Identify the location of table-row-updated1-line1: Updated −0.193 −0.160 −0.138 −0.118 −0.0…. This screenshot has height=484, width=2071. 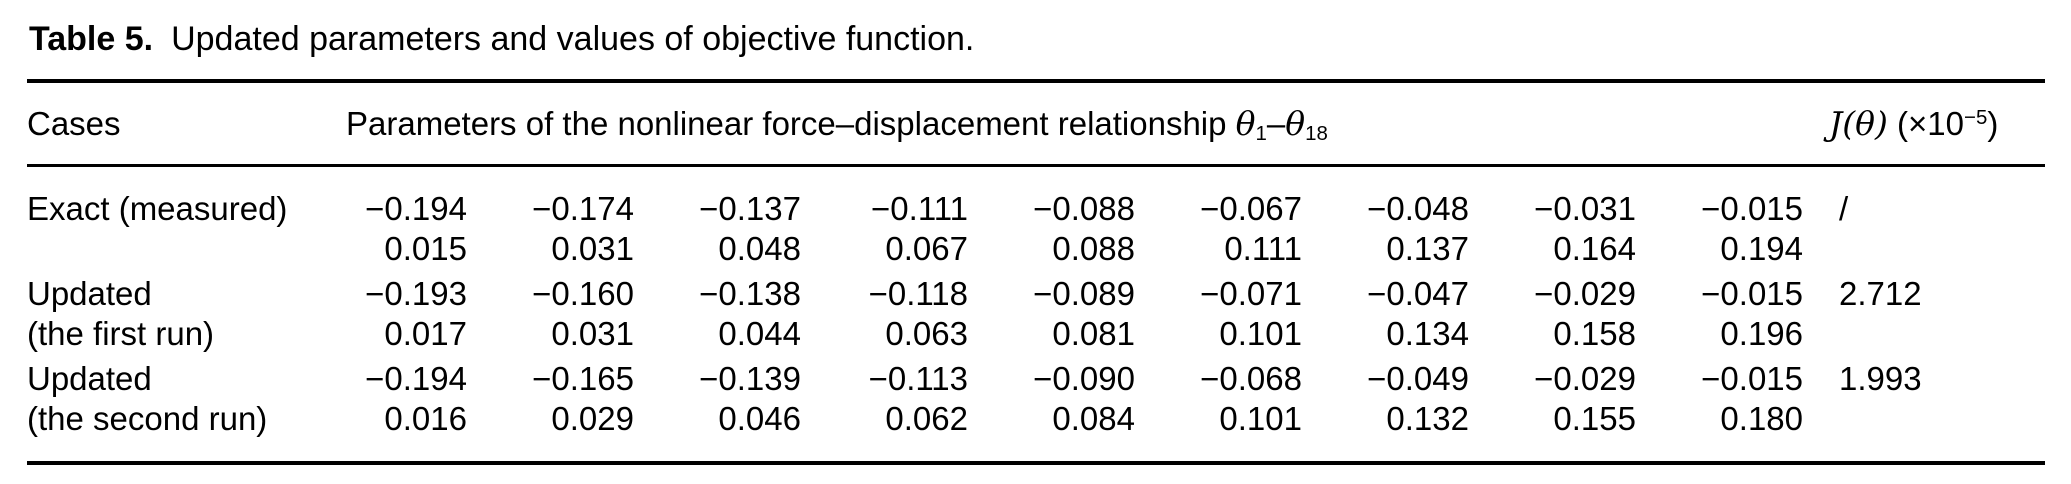
(1036, 291).